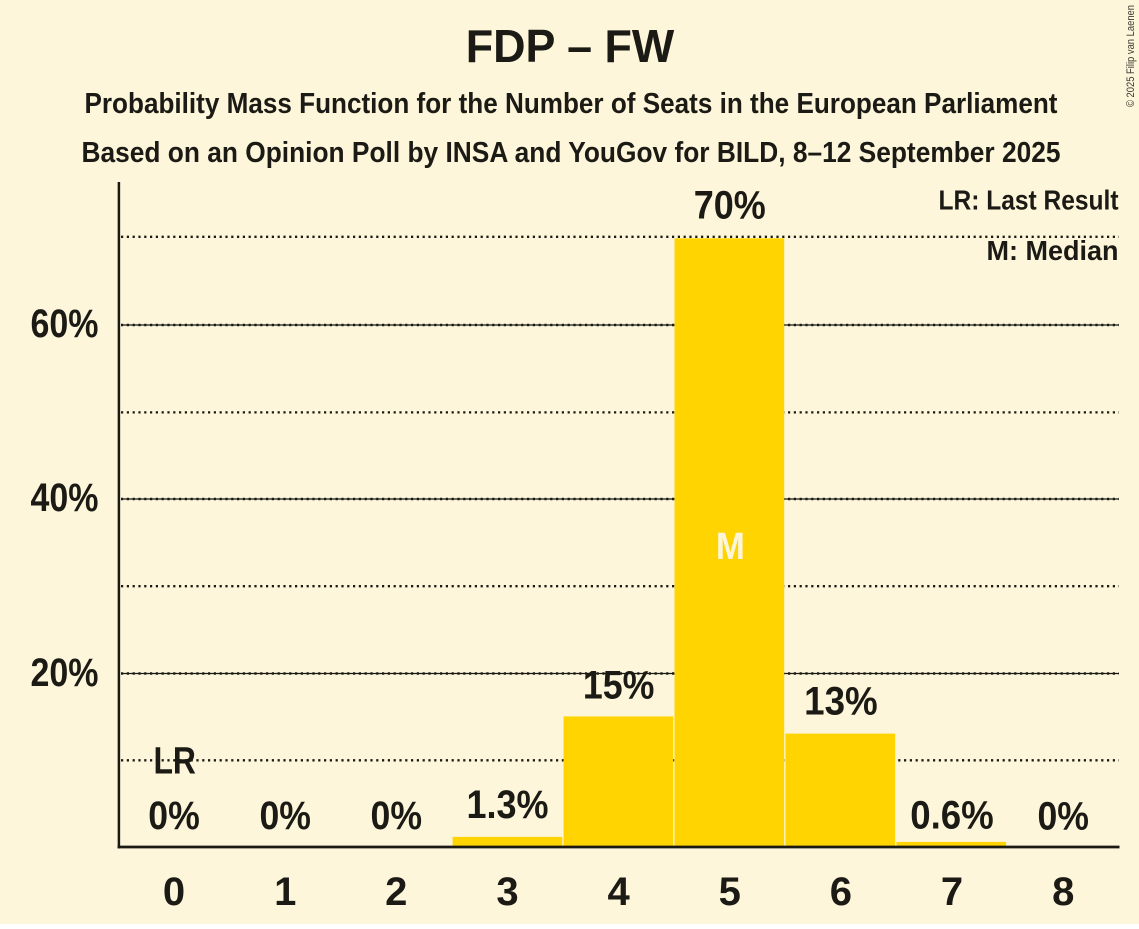 This screenshot has width=1139, height=929. Describe the element at coordinates (1053, 250) in the screenshot. I see `svg-text: M: Median` at that location.